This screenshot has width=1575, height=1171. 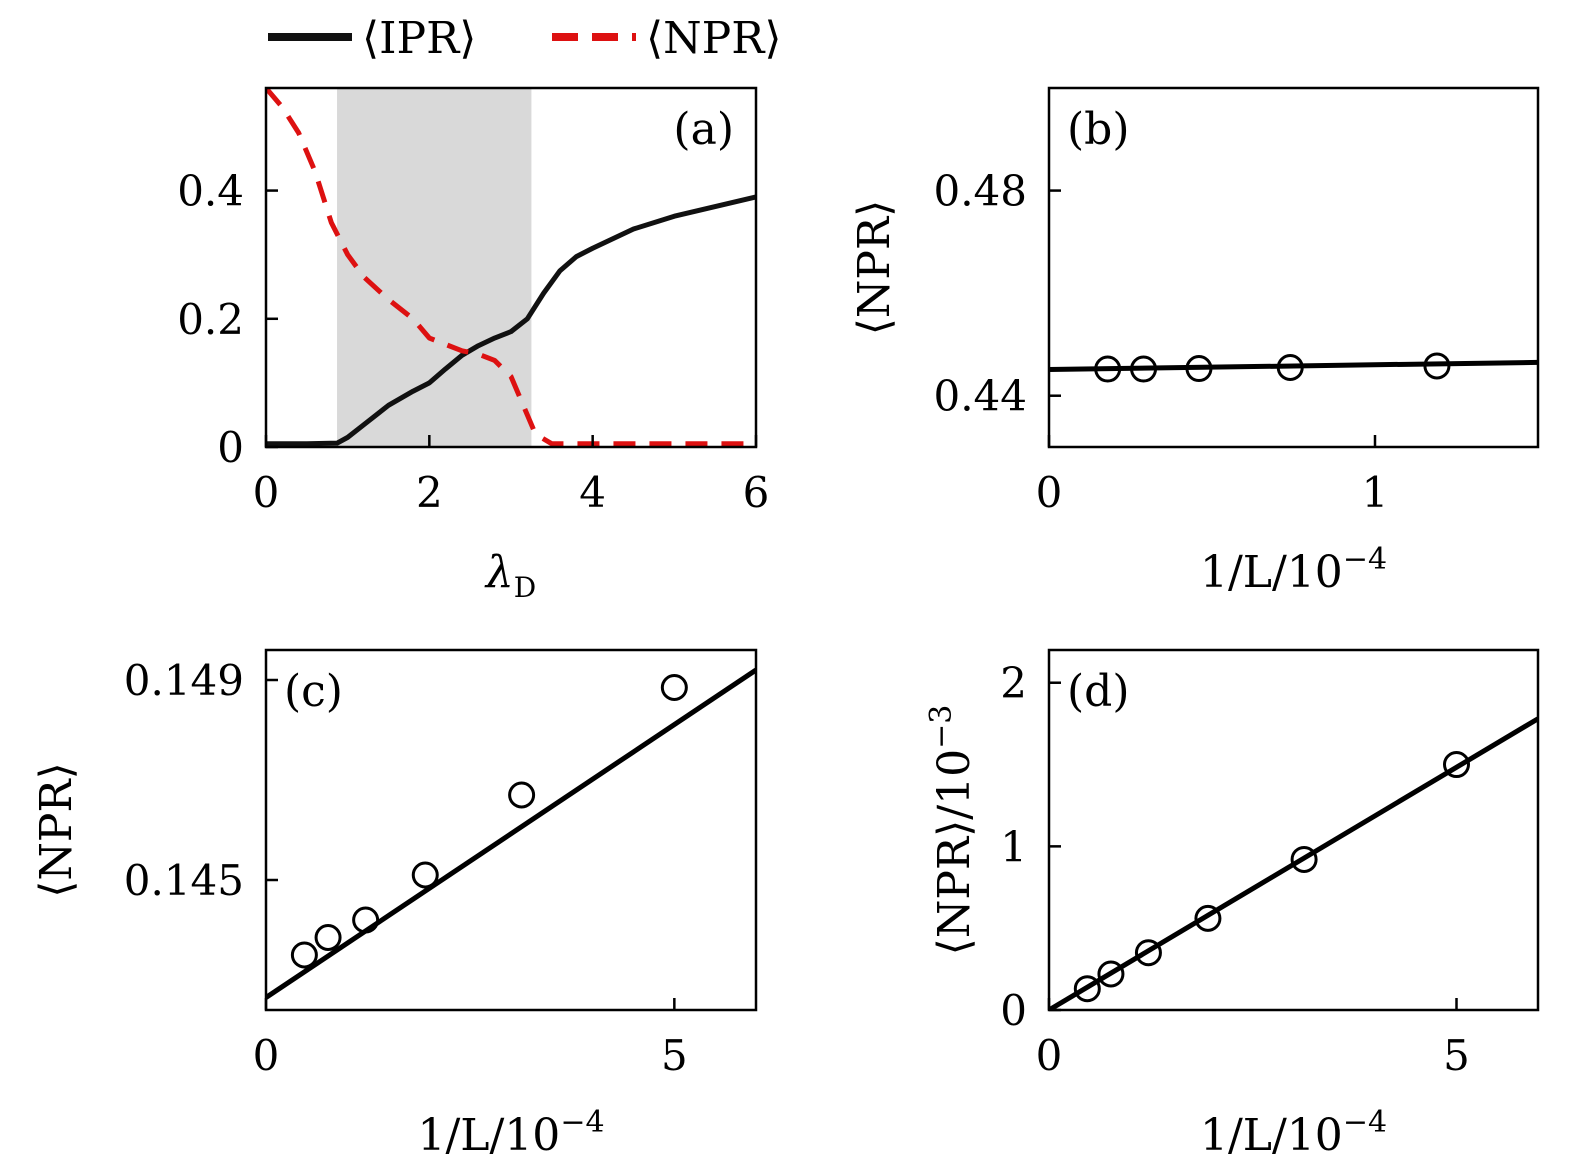 What do you see at coordinates (429, 492) in the screenshot?
I see `x-tick-label: 2` at bounding box center [429, 492].